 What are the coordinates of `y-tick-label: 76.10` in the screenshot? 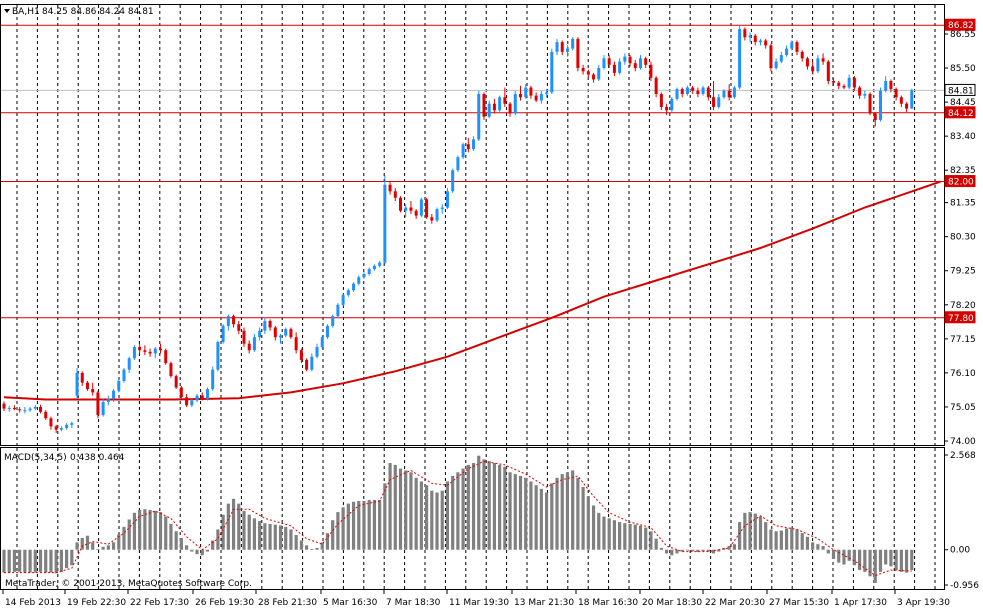 It's located at (963, 374).